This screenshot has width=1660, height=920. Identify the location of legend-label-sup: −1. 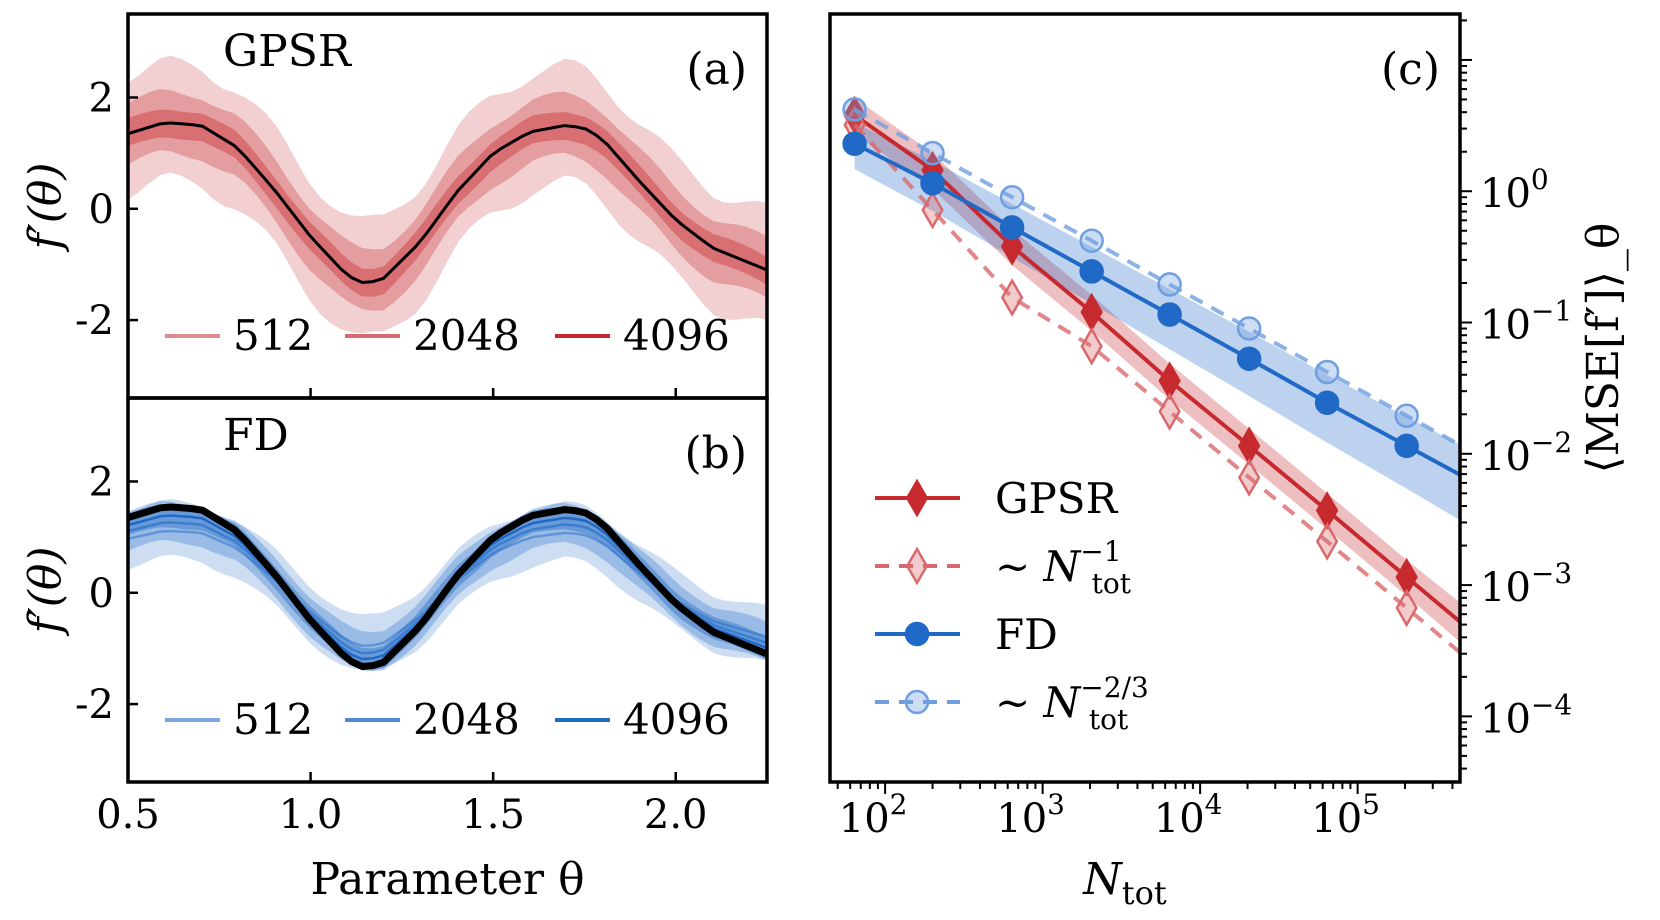
(1100, 551).